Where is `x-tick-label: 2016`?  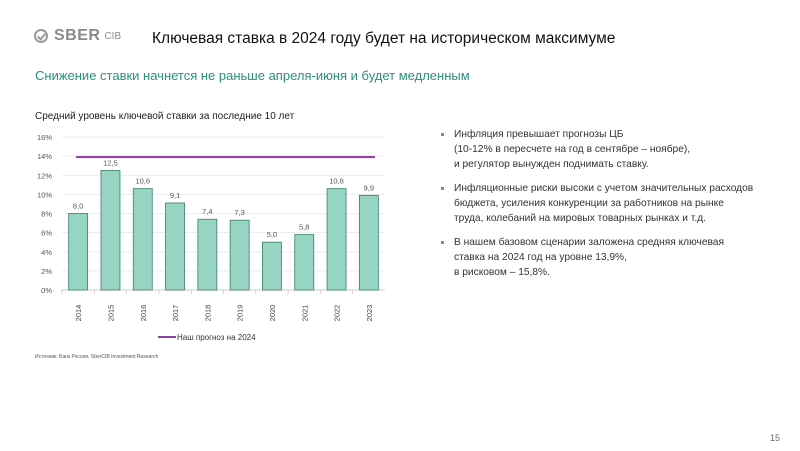 x-tick-label: 2016 is located at coordinates (143, 313).